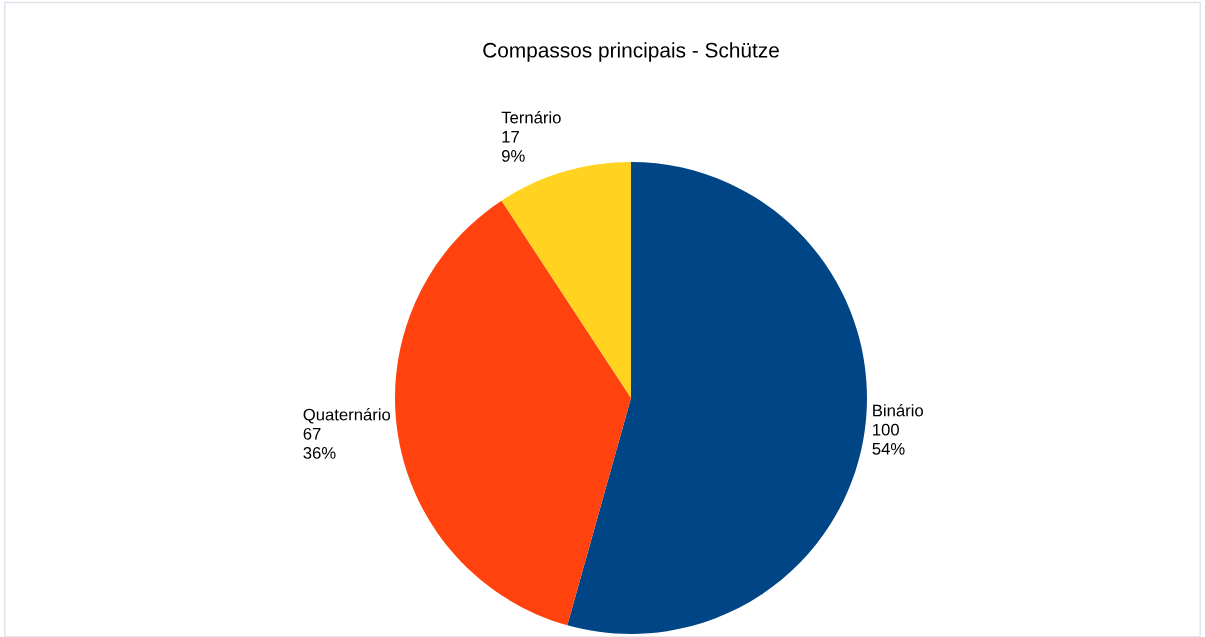 The width and height of the screenshot is (1205, 637). What do you see at coordinates (513, 146) in the screenshot?
I see `data-label: 17 9%` at bounding box center [513, 146].